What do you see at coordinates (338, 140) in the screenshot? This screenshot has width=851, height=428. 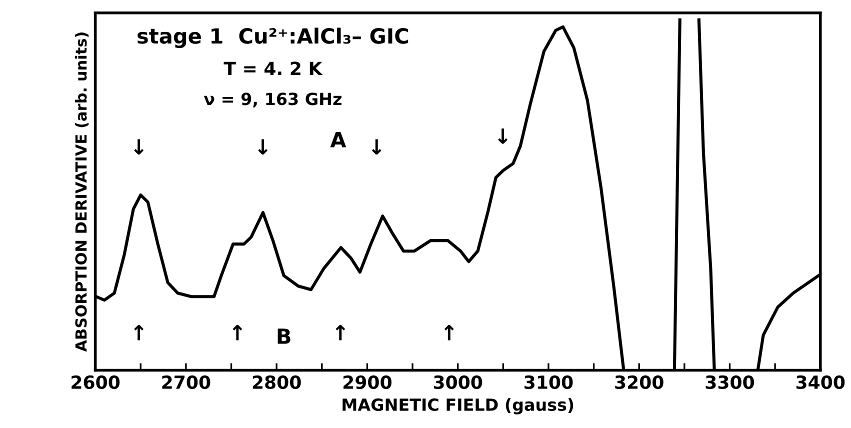 I see `annotation: A` at bounding box center [338, 140].